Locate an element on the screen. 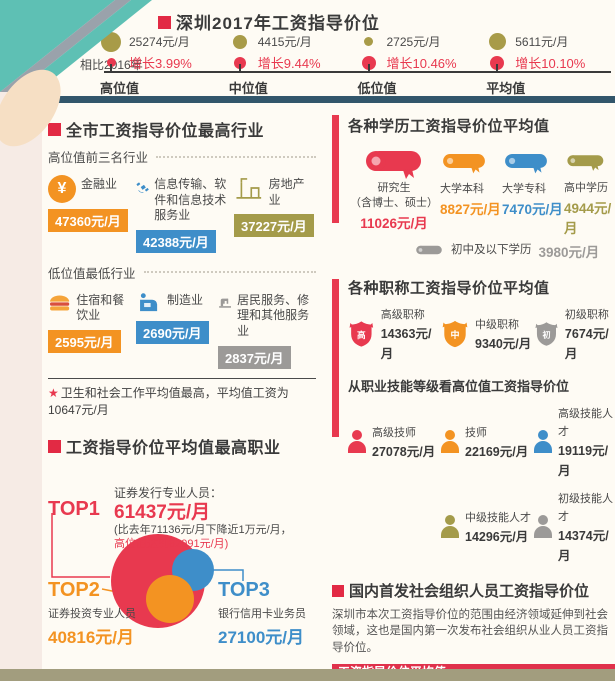  skill-senior-talent: 高级技能人才 19119元/月 is located at coordinates (574, 442).